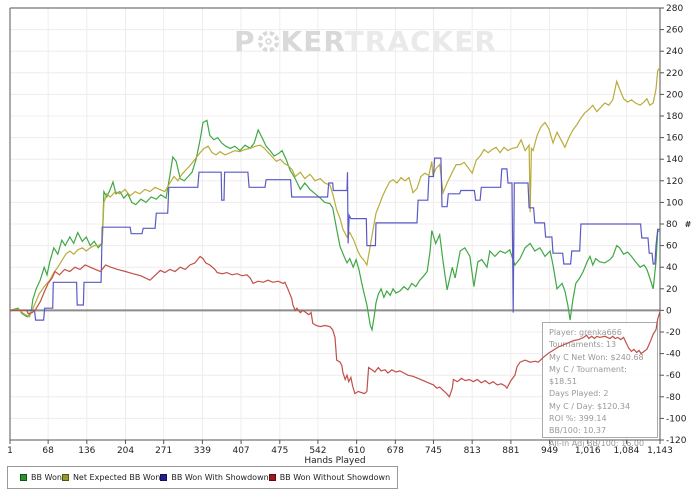  Describe the element at coordinates (672, 225) in the screenshot. I see `svg-text: 80` at that location.